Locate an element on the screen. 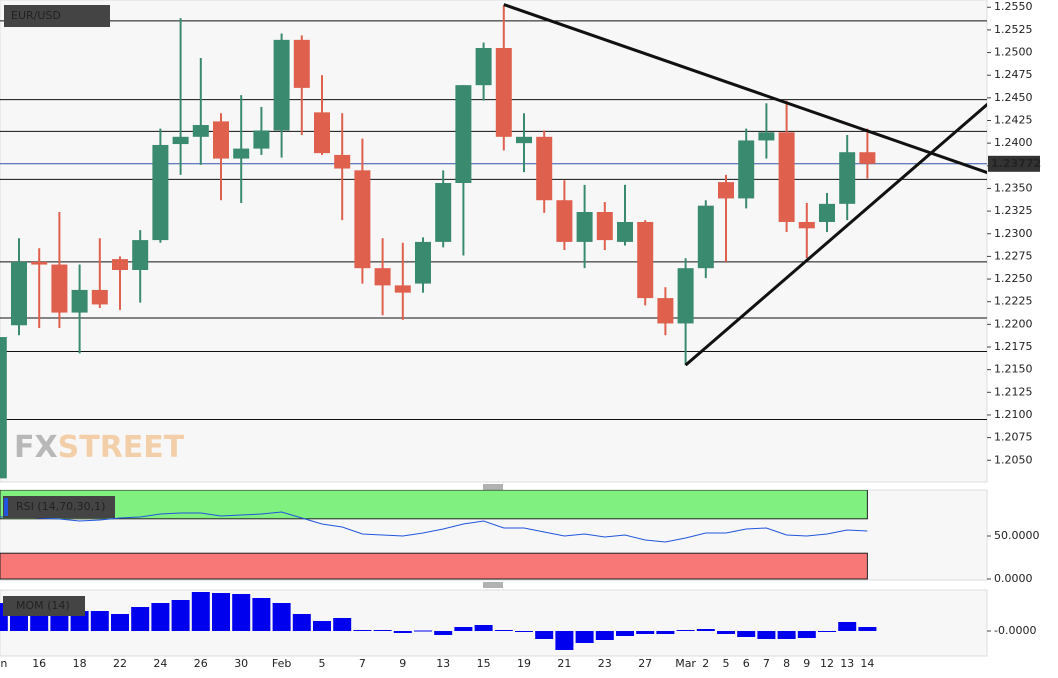  y-tick-label: 1.2300 is located at coordinates (1013, 233).